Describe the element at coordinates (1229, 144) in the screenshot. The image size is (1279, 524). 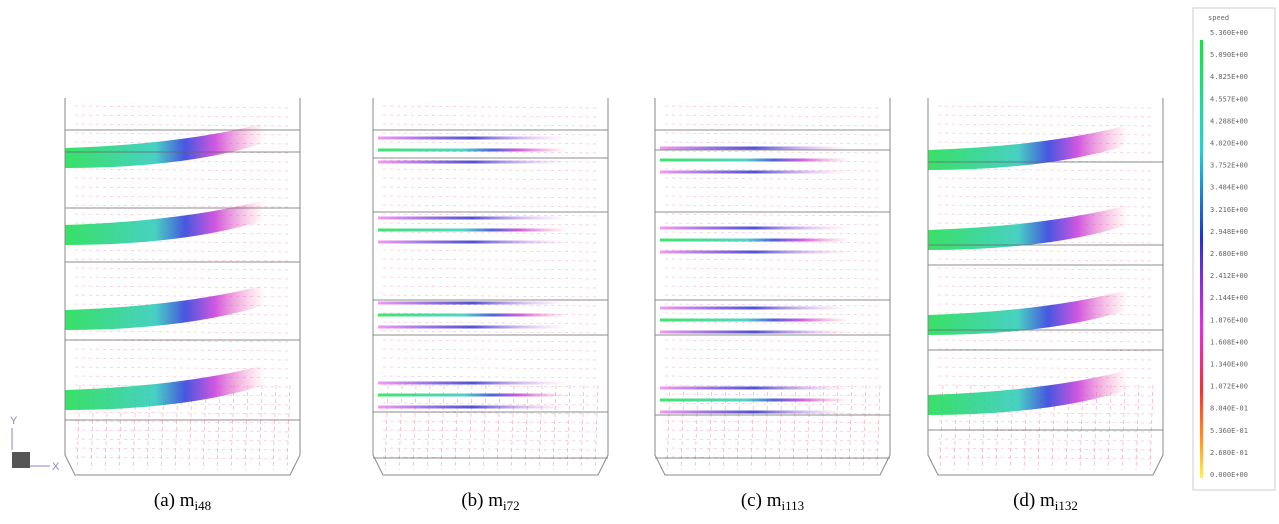
I see `legend-label: 4.020E+00` at that location.